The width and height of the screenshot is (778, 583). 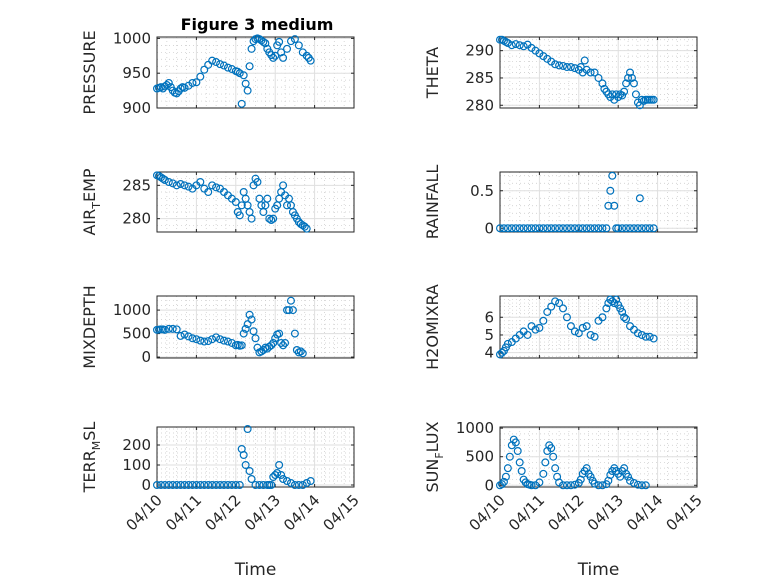 What do you see at coordinates (482, 191) in the screenshot?
I see `y-tick-label: 0.5` at bounding box center [482, 191].